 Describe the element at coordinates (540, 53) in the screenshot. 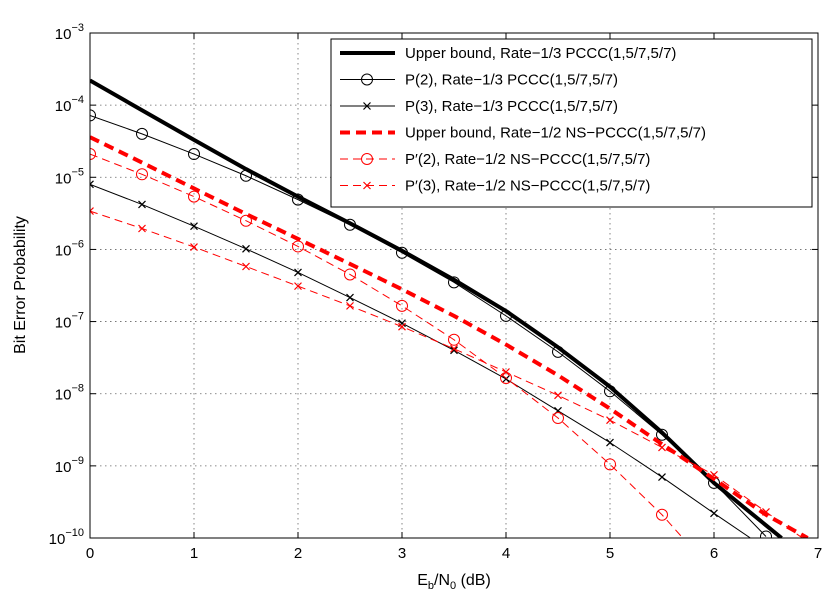

I see `legend-label-1: Upper bound, Rate−1/3 PCCC(1,5/7,5/7)` at that location.